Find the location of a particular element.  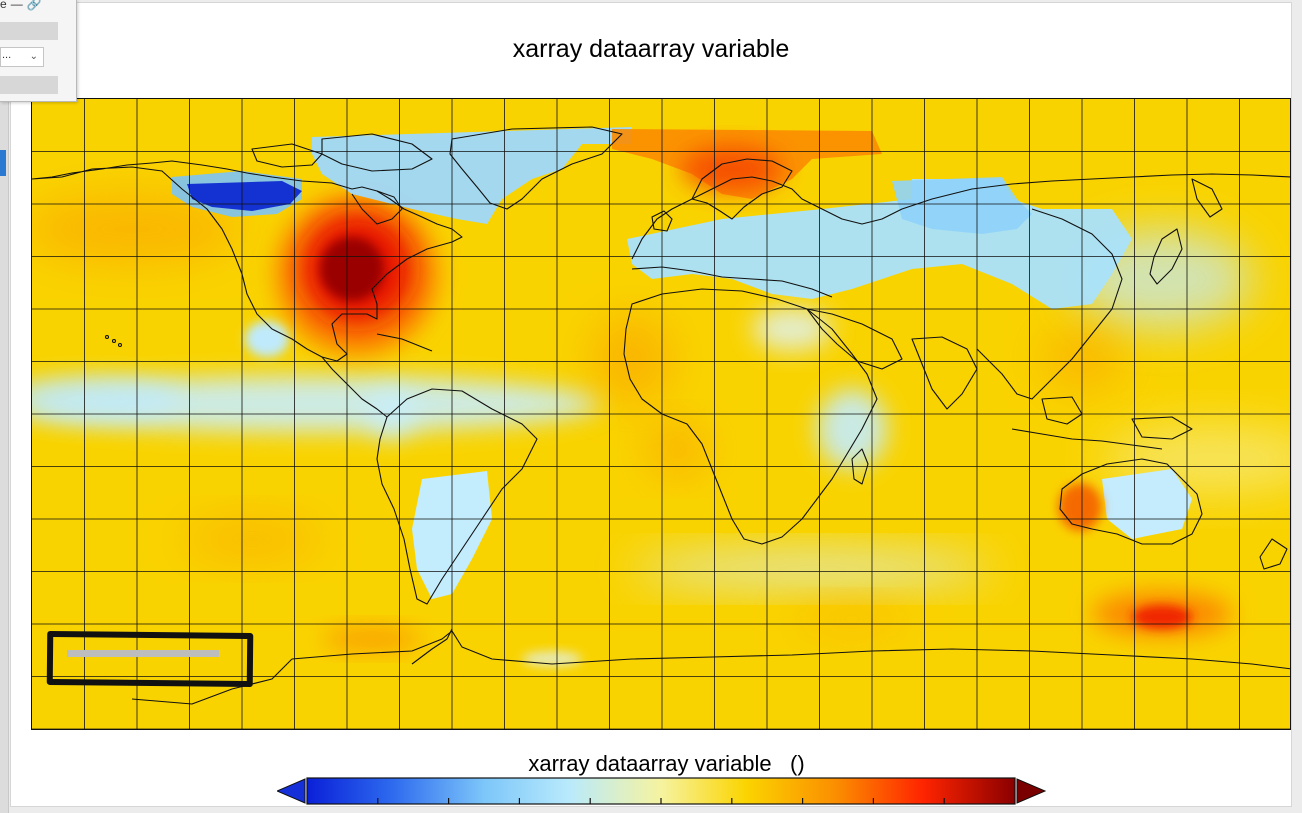

coastline-indonesia is located at coordinates (1087, 439).